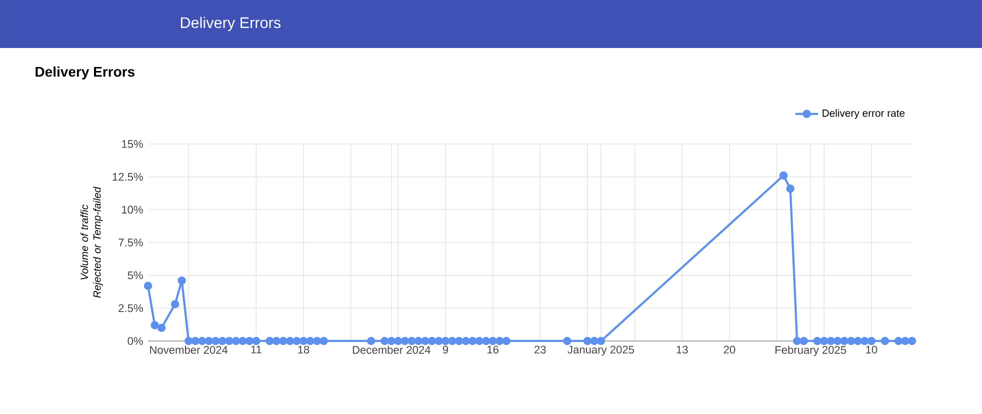 The height and width of the screenshot is (414, 982). Describe the element at coordinates (189, 350) in the screenshot. I see `x-tick-label: November 2024` at that location.